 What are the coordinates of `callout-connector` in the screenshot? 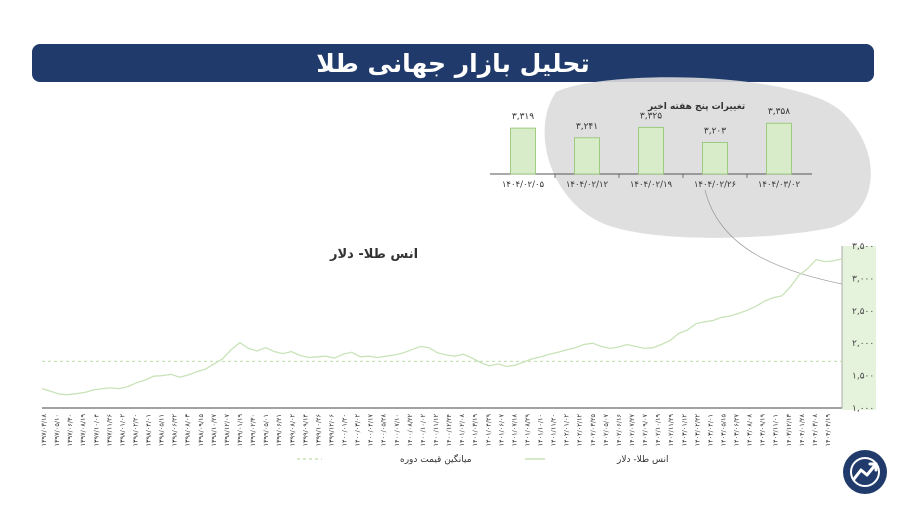 It's located at (778, 238).